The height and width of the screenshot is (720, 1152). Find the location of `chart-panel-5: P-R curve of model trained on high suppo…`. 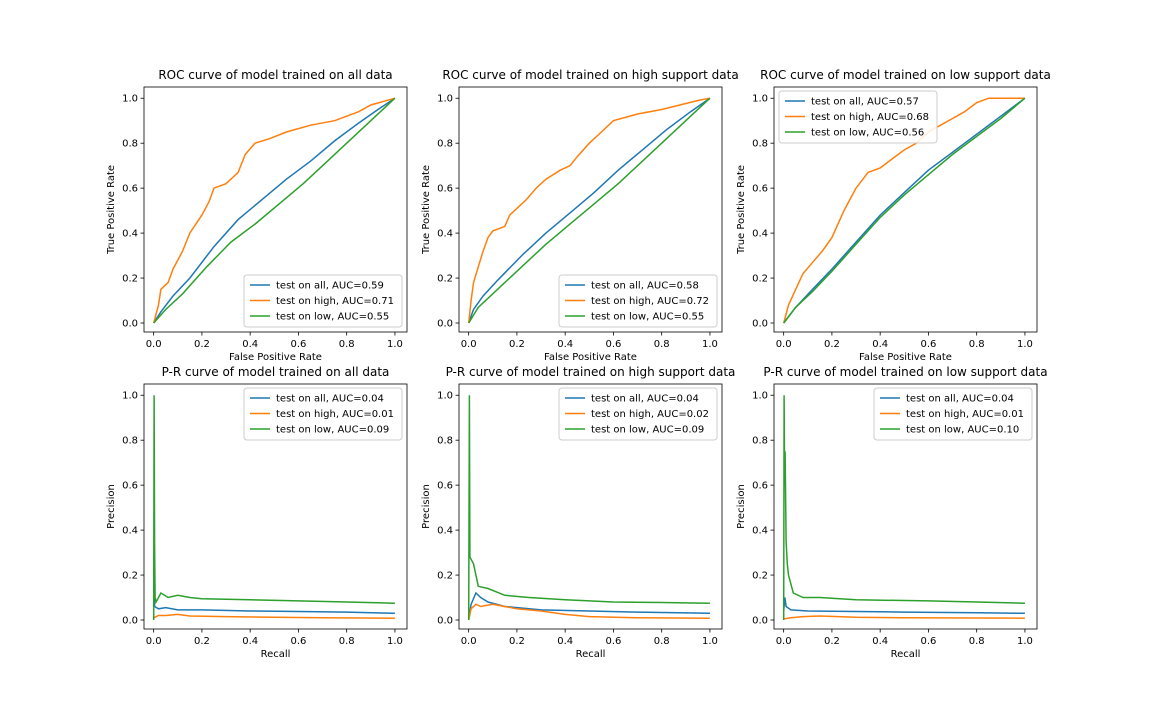

chart-panel-5: P-R curve of model trained on high suppo… is located at coordinates (578, 512).